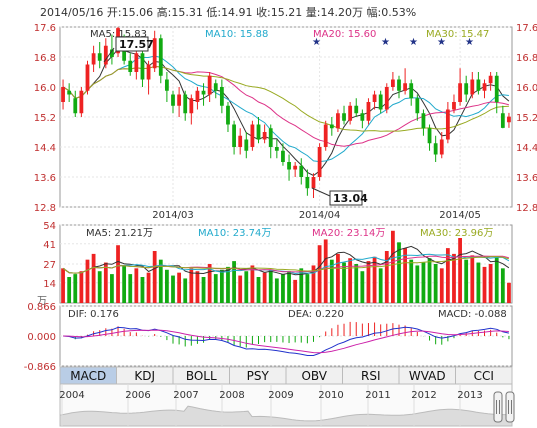  I want to click on price-tick-label: 17.6, so click(526, 28).